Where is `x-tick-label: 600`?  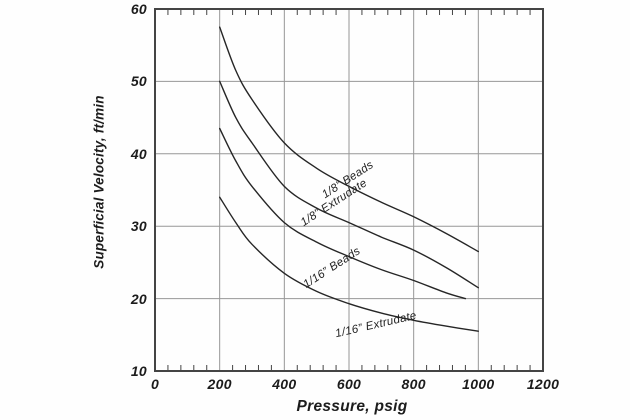 x-tick-label: 600 is located at coordinates (349, 384).